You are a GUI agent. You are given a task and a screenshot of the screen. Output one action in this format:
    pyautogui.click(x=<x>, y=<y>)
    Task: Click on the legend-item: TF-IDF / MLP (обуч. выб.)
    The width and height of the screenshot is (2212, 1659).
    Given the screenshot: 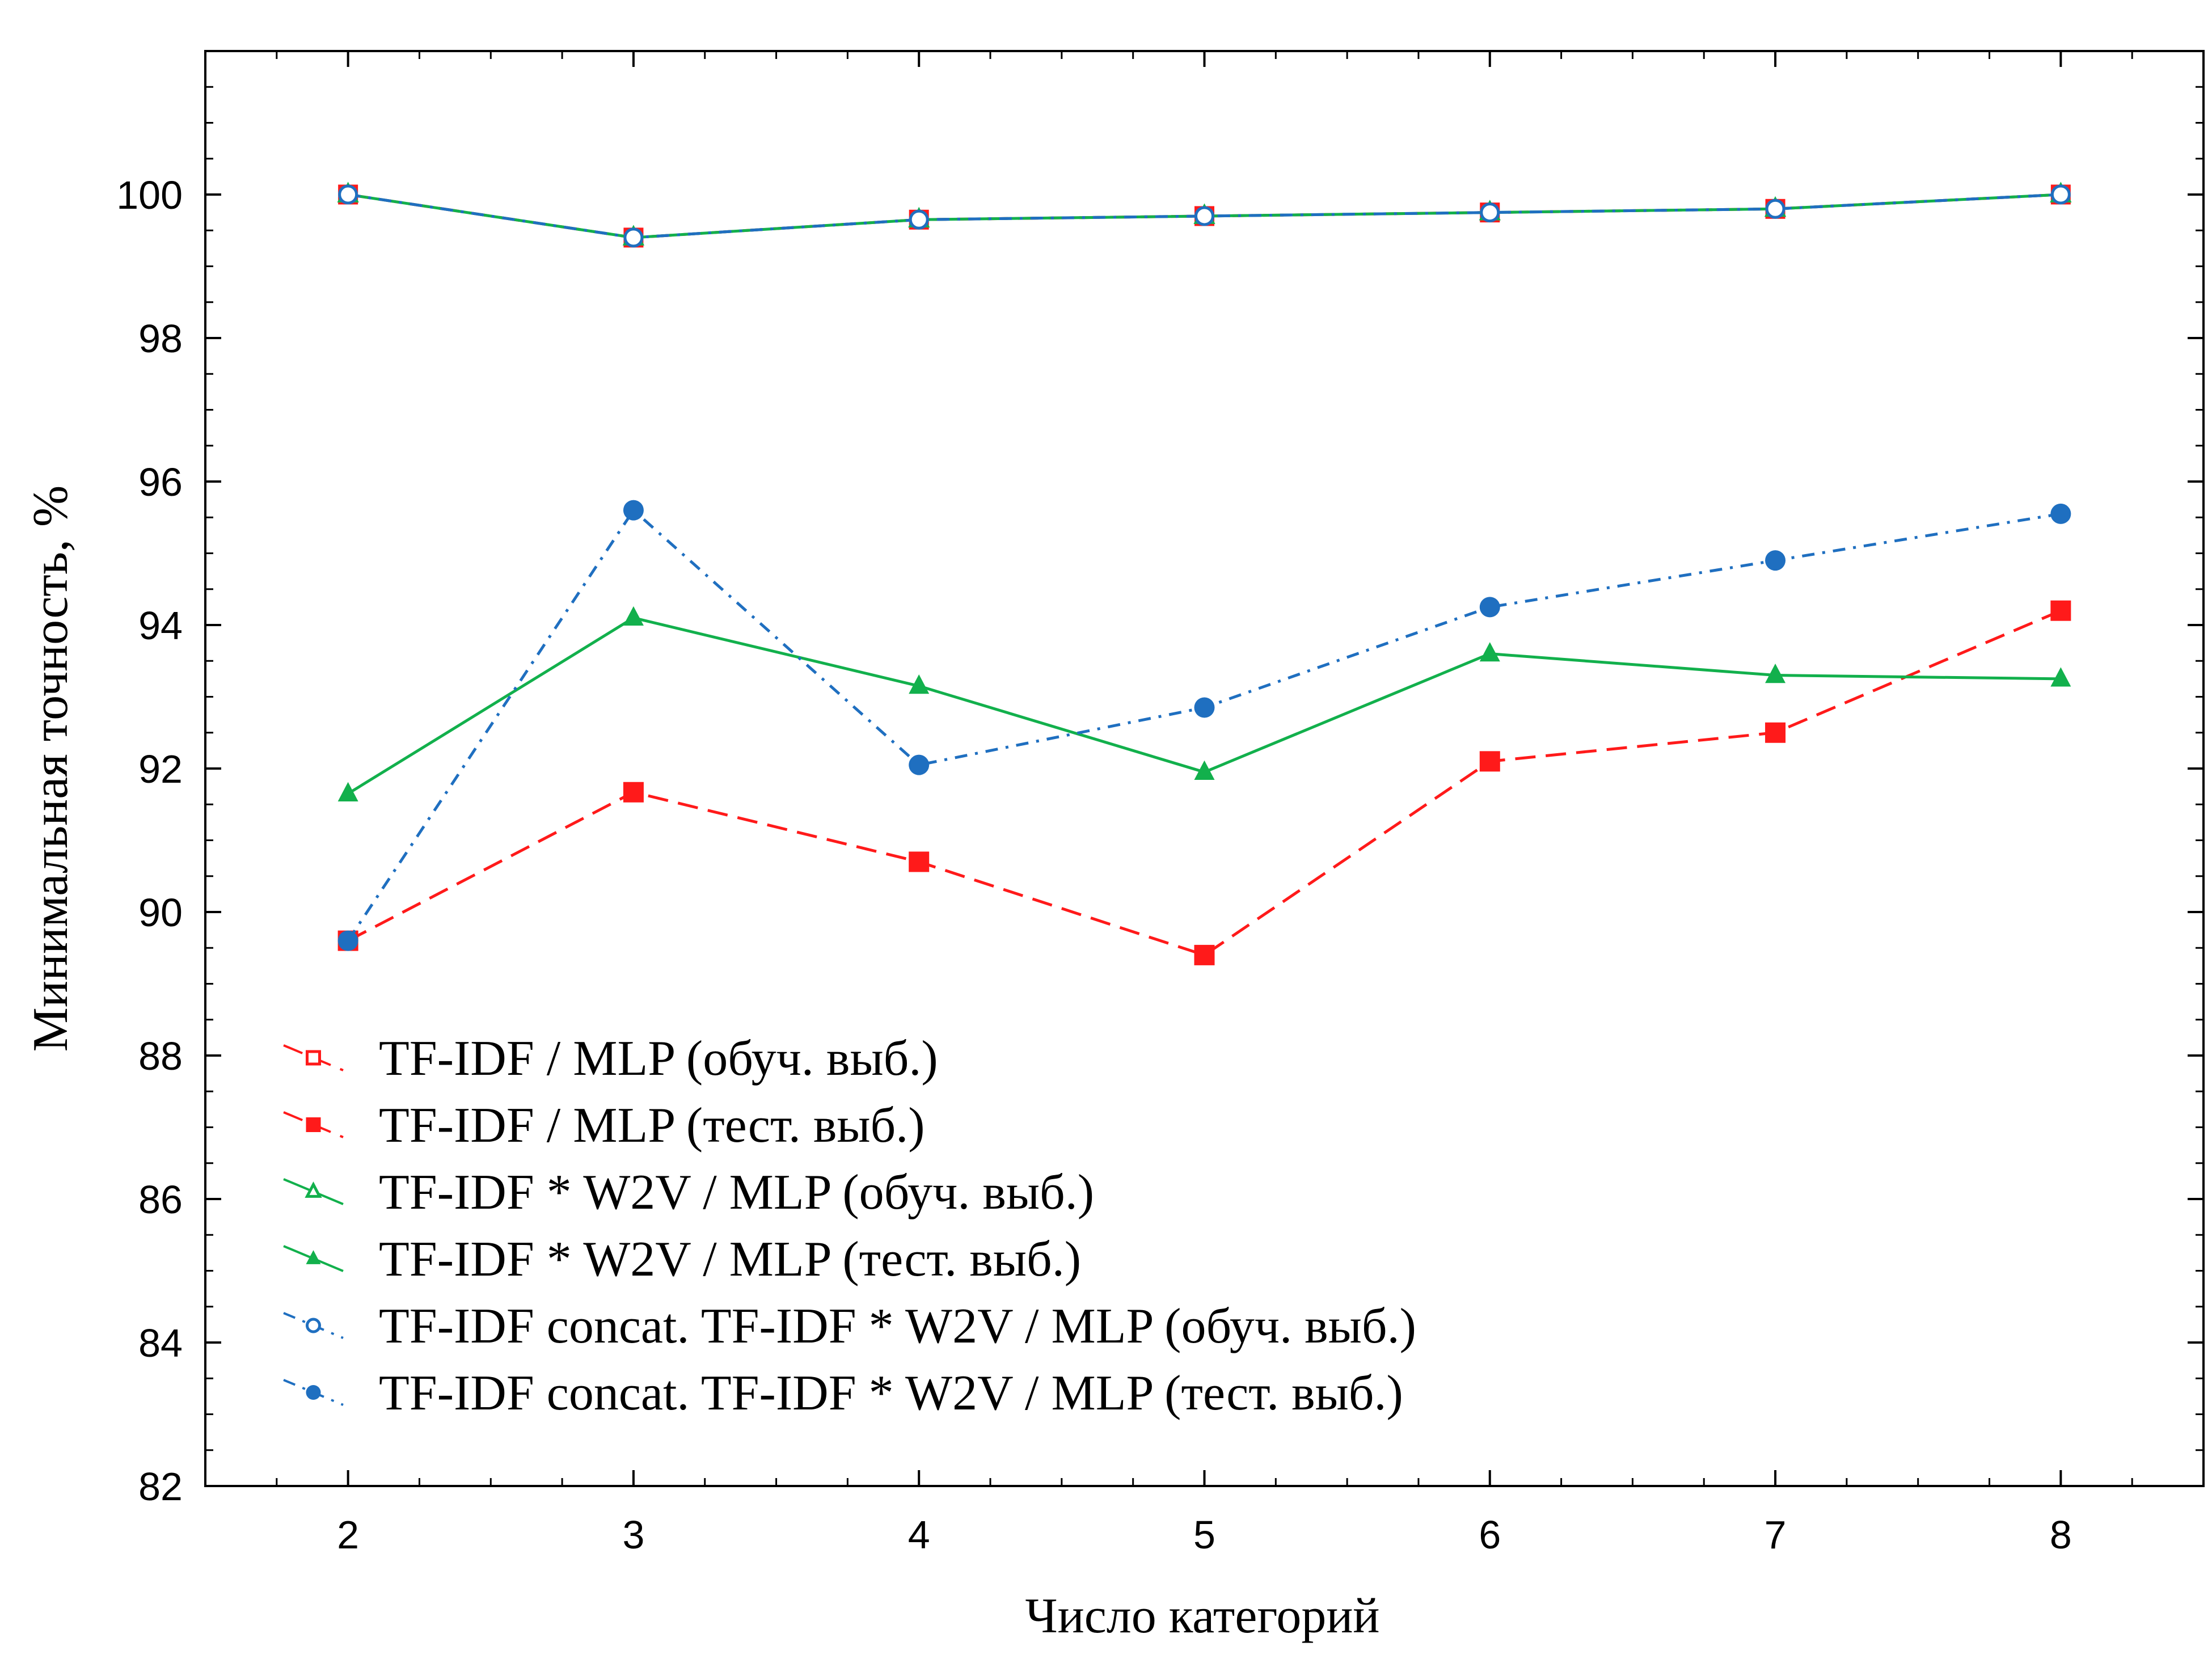 What is the action you would take?
    pyautogui.click(x=610, y=1058)
    